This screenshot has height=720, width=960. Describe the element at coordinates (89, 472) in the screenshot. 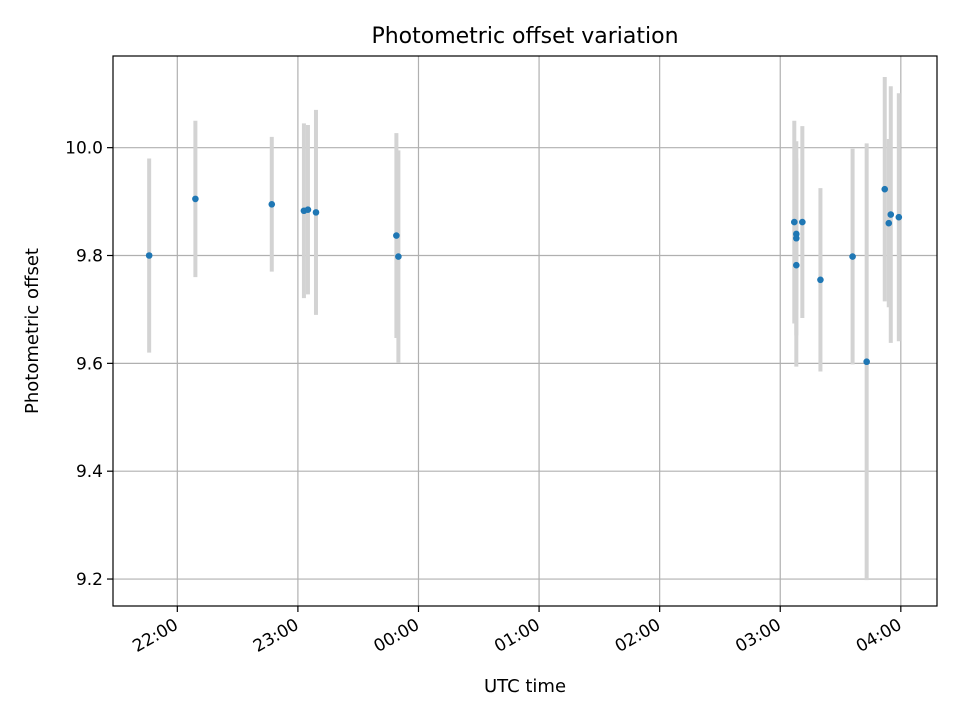

I see `y-tick-label: 9.4` at that location.